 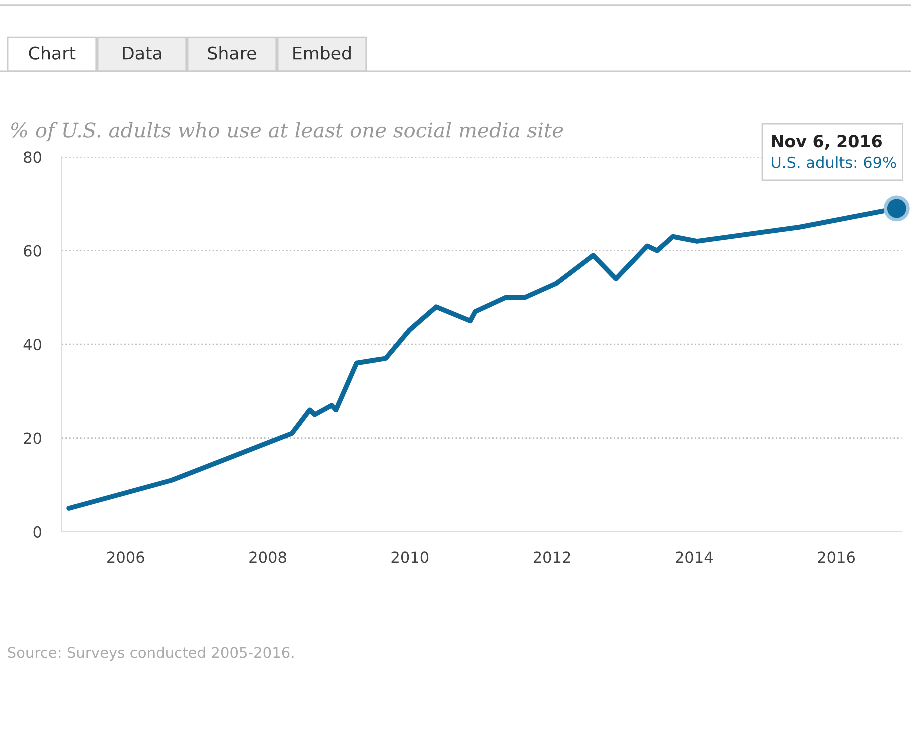 I want to click on text: Data, so click(x=142, y=53).